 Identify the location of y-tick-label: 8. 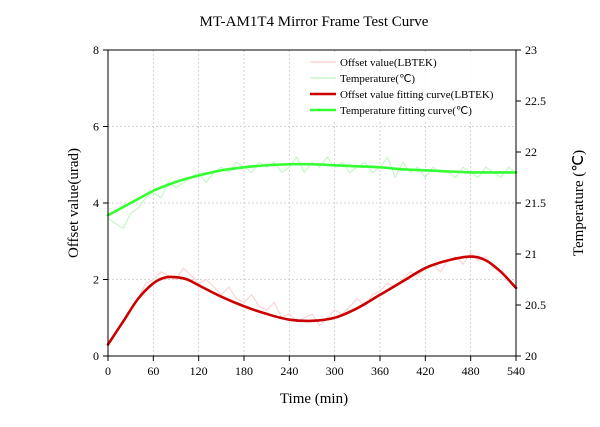
(96, 50).